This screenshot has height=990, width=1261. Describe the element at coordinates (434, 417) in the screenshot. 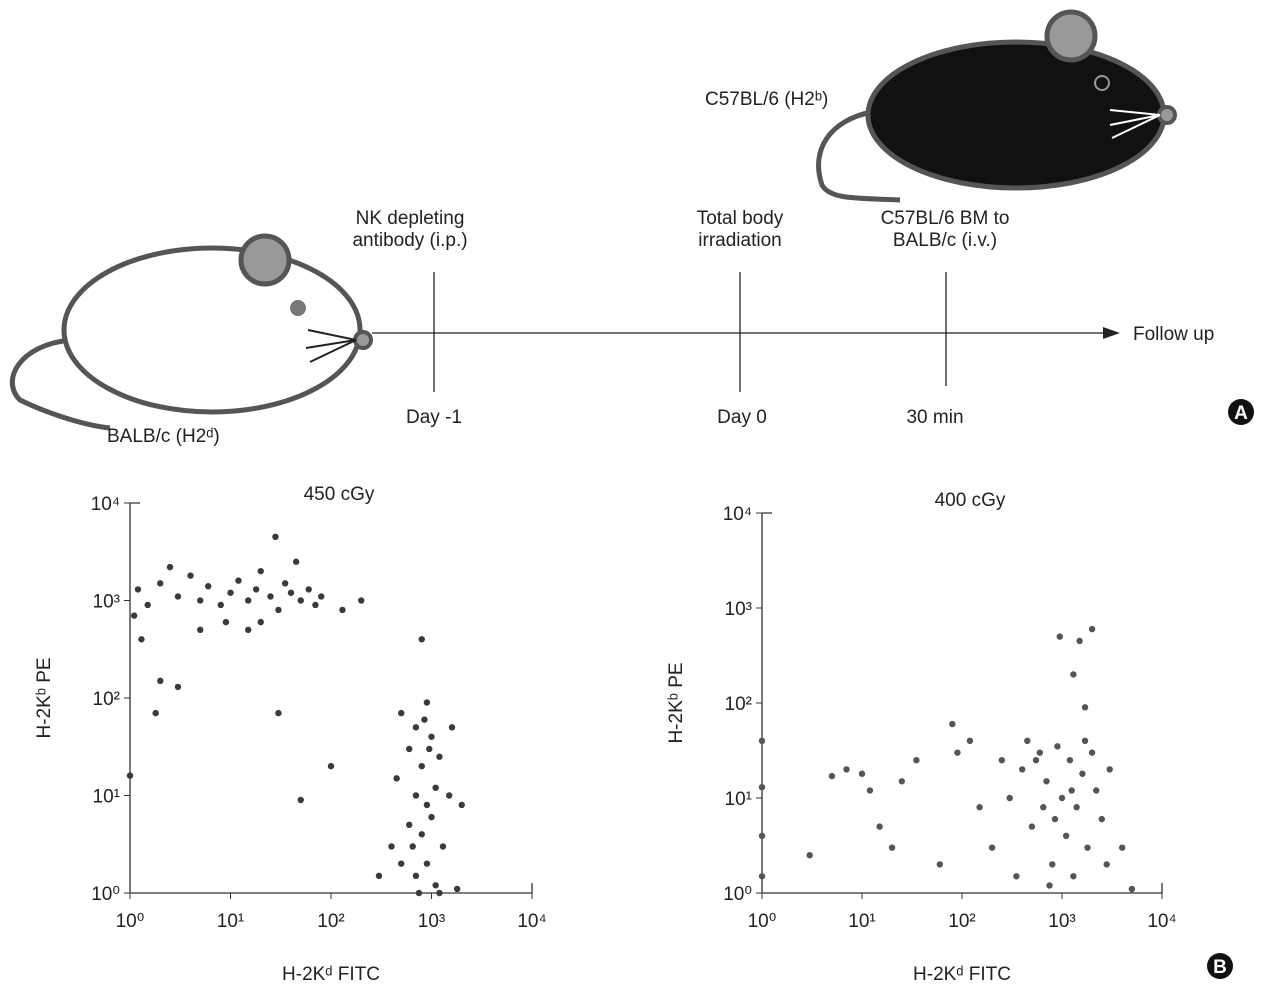

I see `step-time: Day -1` at that location.